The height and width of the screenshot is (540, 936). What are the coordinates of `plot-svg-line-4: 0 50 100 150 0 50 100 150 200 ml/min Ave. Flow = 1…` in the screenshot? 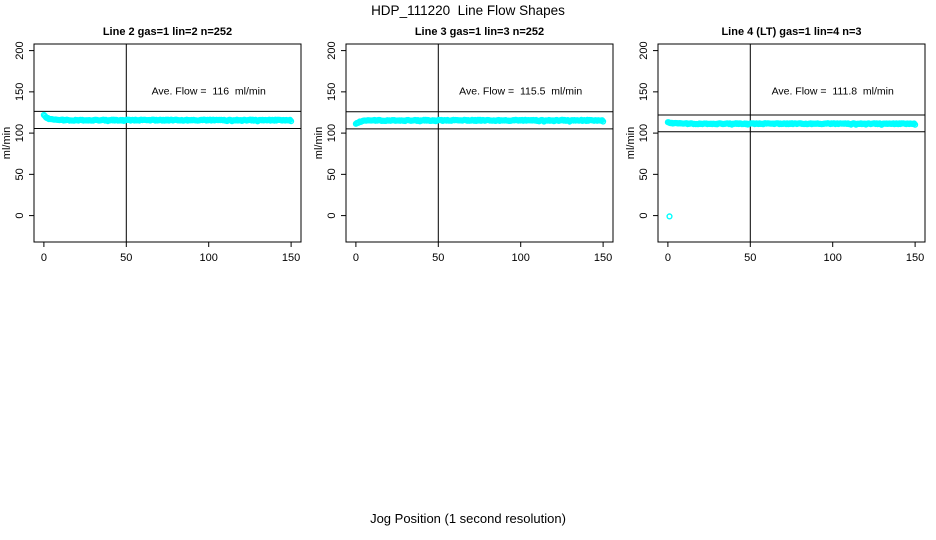 It's located at (775, 152).